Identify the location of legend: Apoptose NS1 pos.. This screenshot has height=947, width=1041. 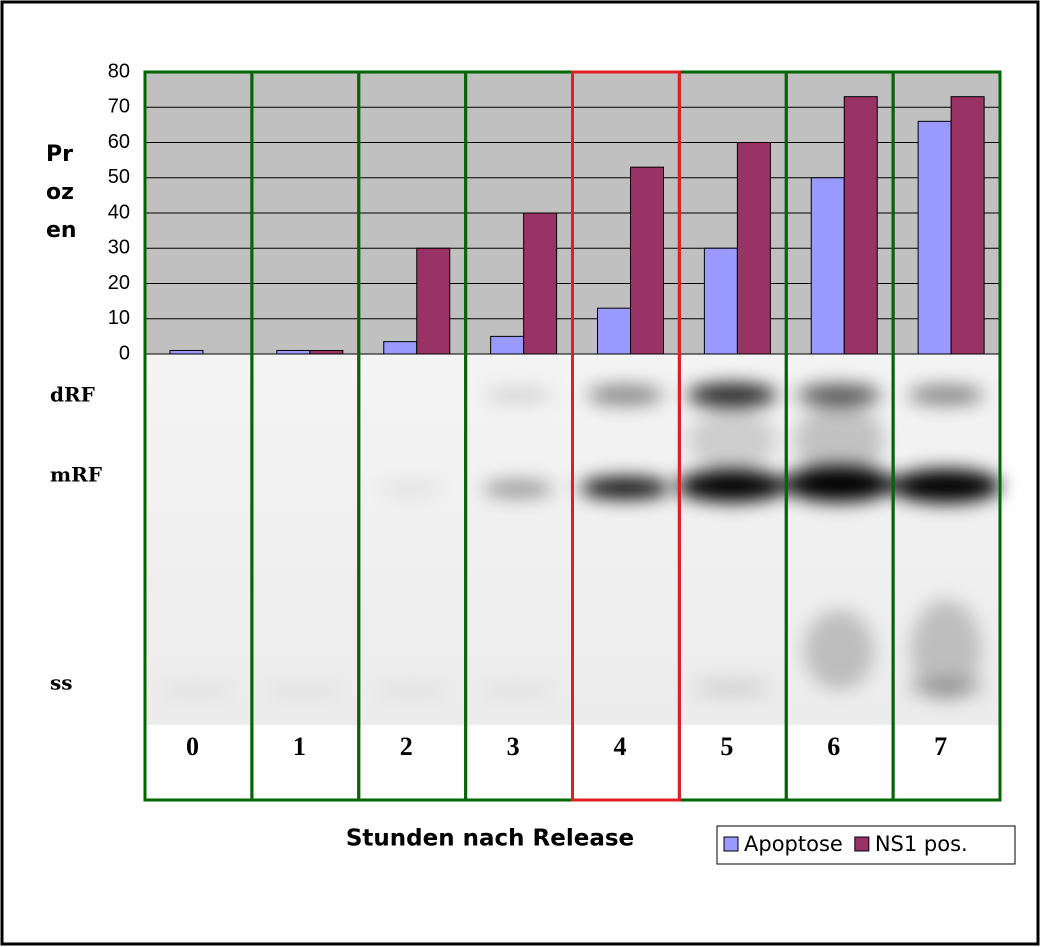
(866, 845).